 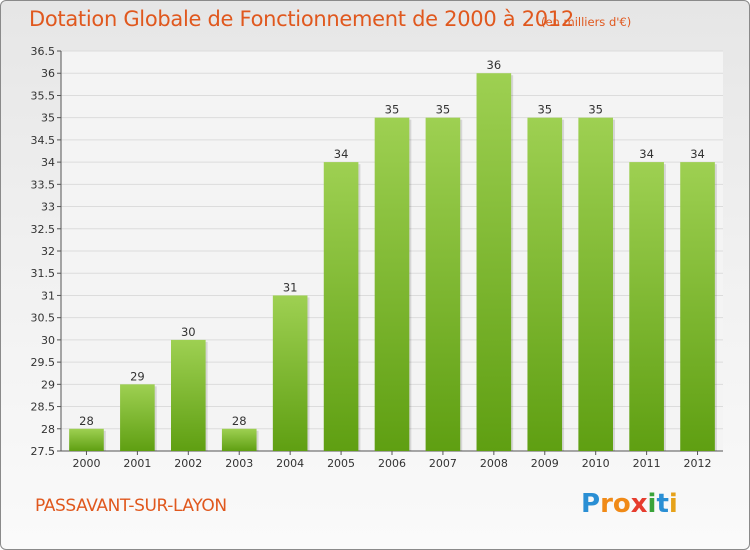 What do you see at coordinates (48, 162) in the screenshot?
I see `y-tick-label: 34` at bounding box center [48, 162].